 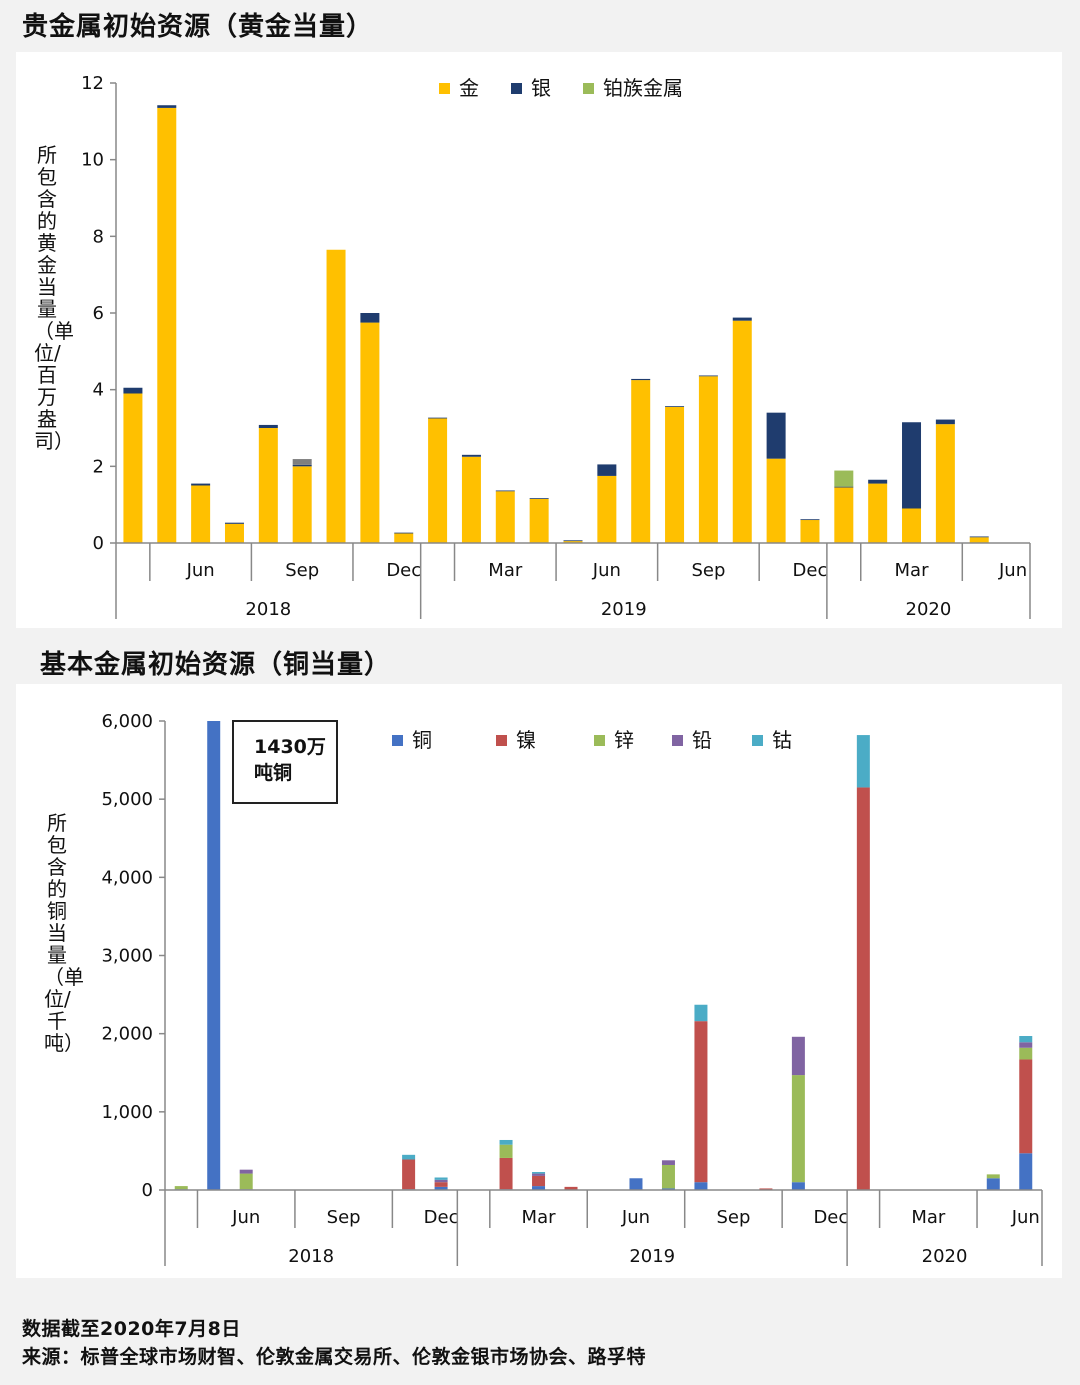 I want to click on legend-label: 银, so click(x=541, y=88).